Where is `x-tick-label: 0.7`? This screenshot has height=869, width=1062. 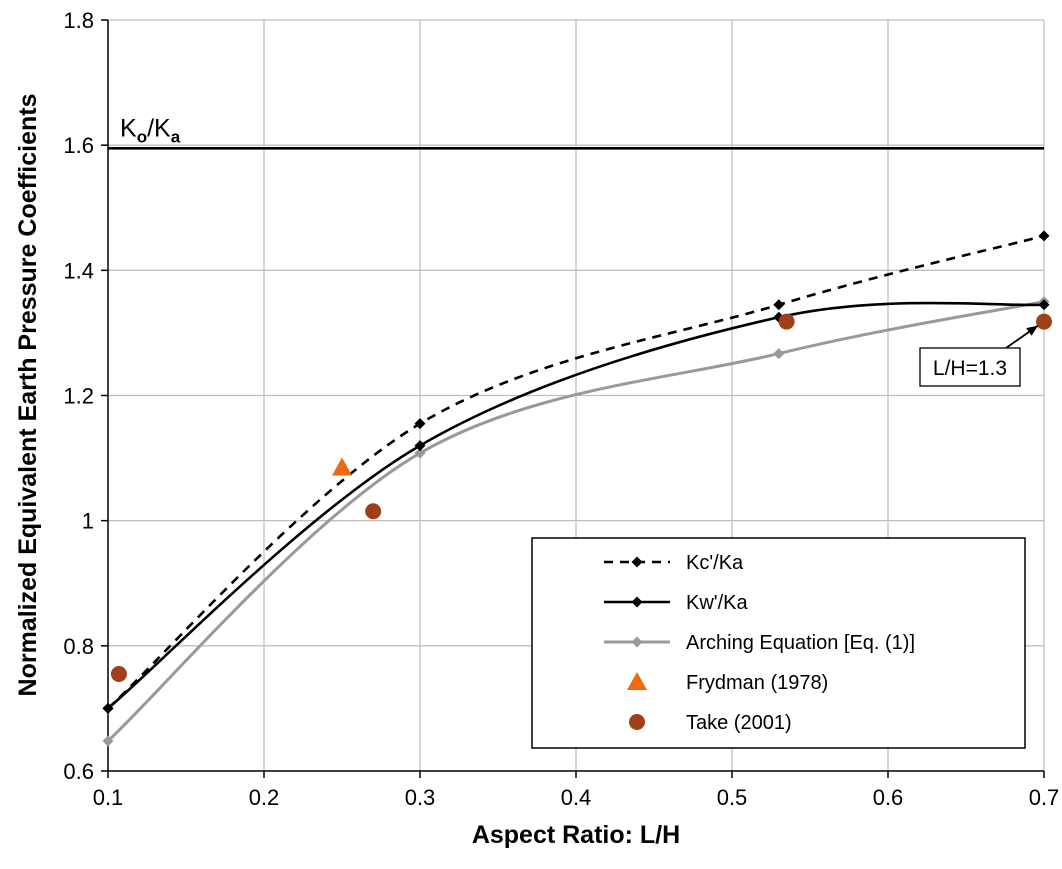
x-tick-label: 0.7 is located at coordinates (1044, 797).